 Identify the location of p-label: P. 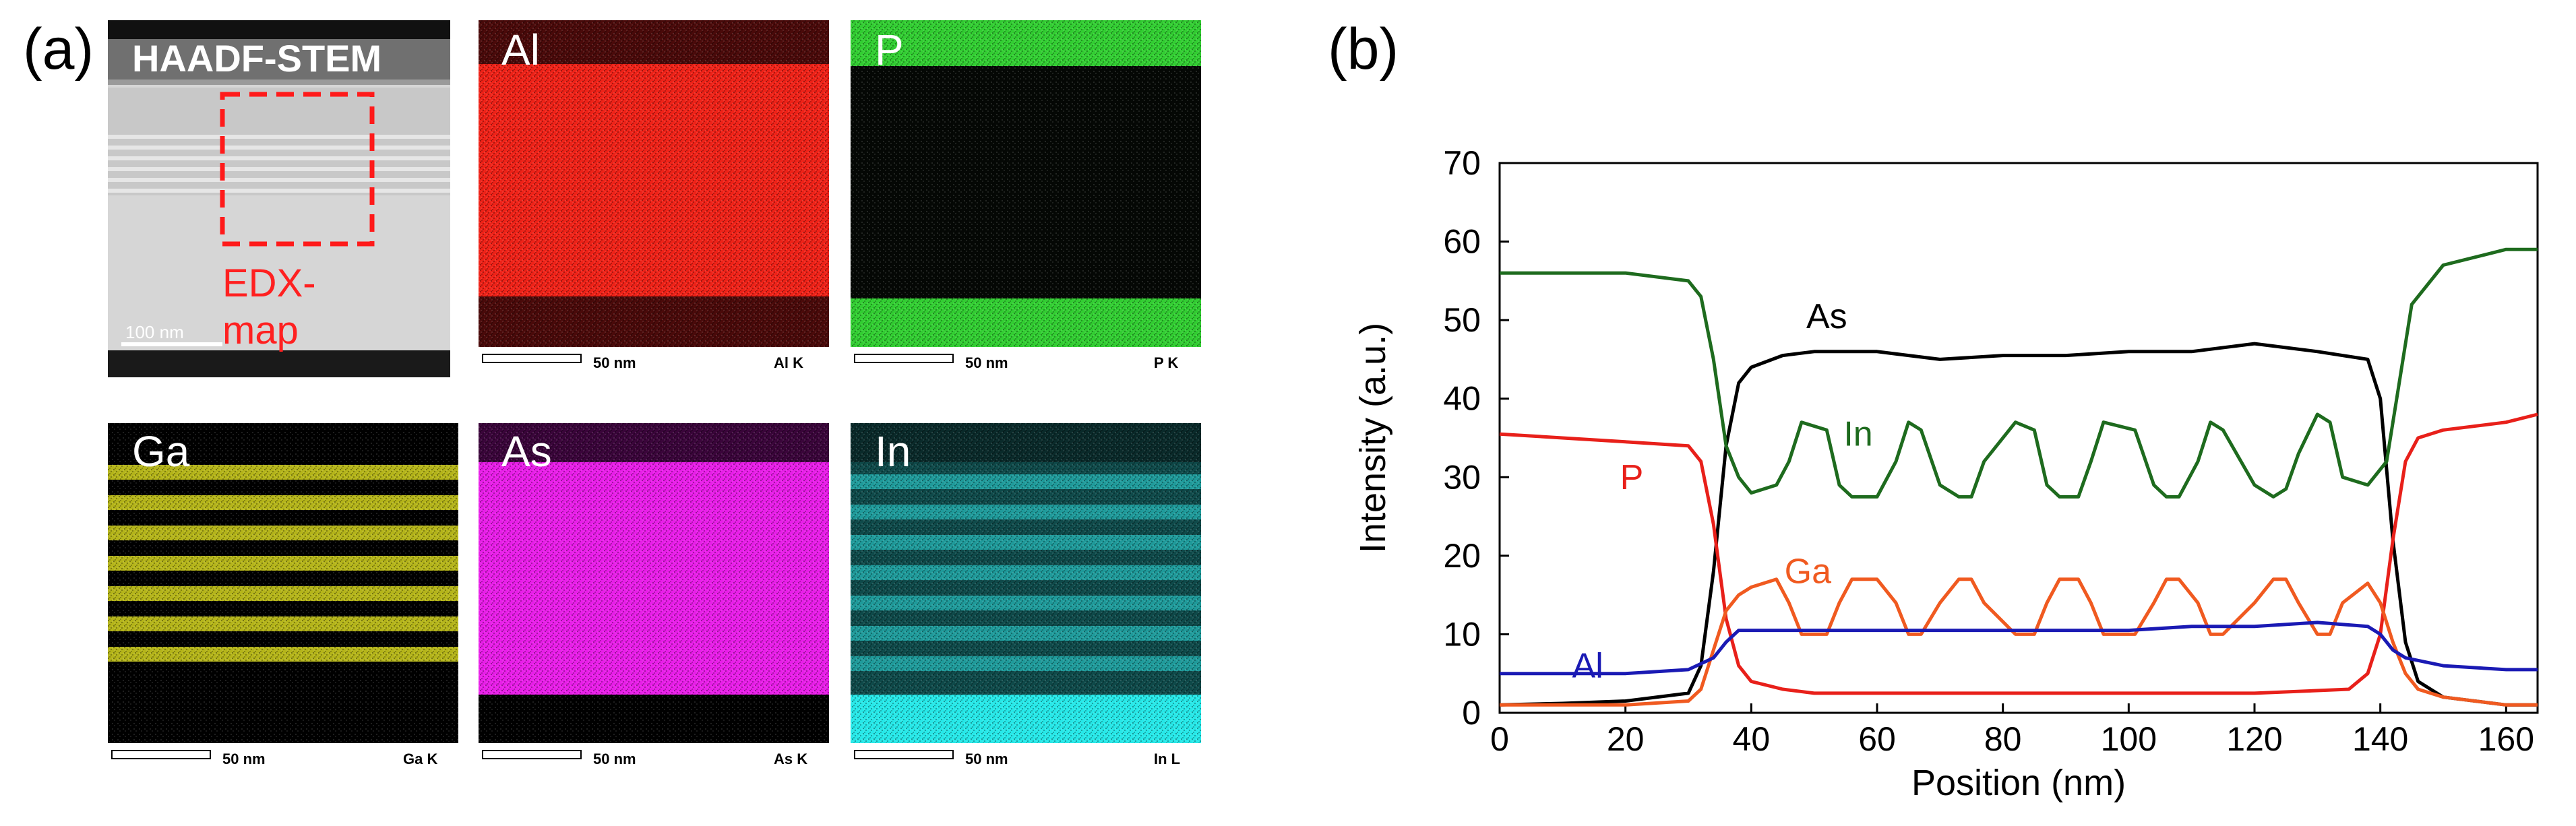
(890, 50).